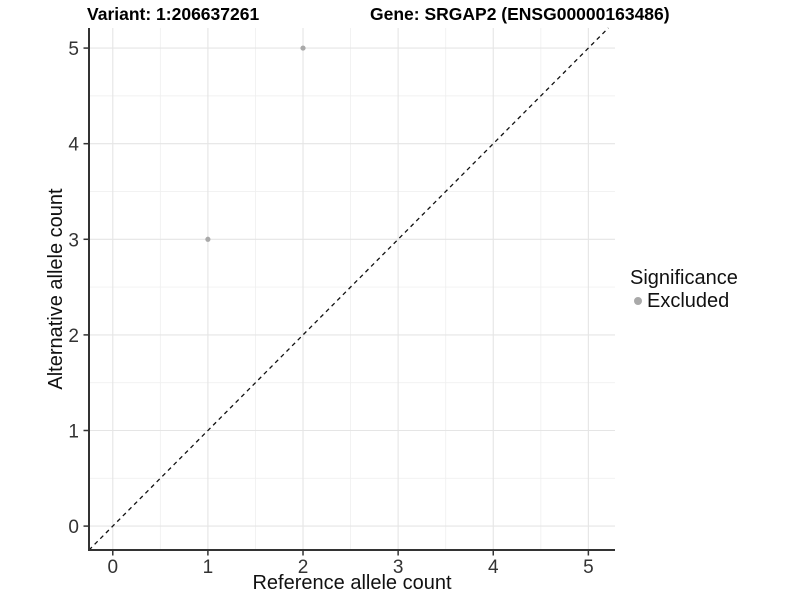 The image size is (800, 600). Describe the element at coordinates (398, 567) in the screenshot. I see `x-tick-label: 3` at that location.